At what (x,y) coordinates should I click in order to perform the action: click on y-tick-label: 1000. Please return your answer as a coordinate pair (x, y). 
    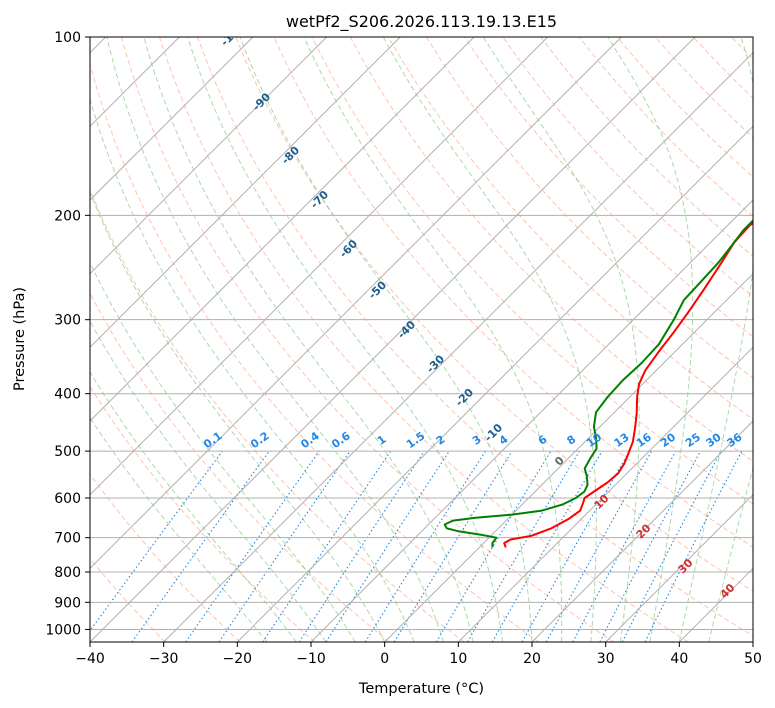
    Looking at the image, I should click on (63, 630).